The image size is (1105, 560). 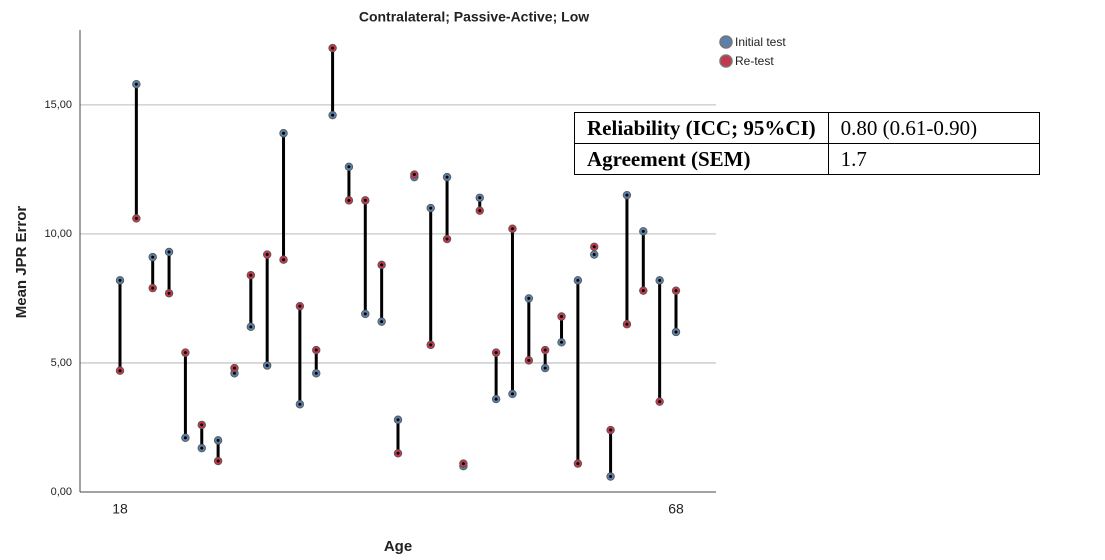 I want to click on table-cell: Reliability (ICC; 95%CI), so click(x=701, y=128).